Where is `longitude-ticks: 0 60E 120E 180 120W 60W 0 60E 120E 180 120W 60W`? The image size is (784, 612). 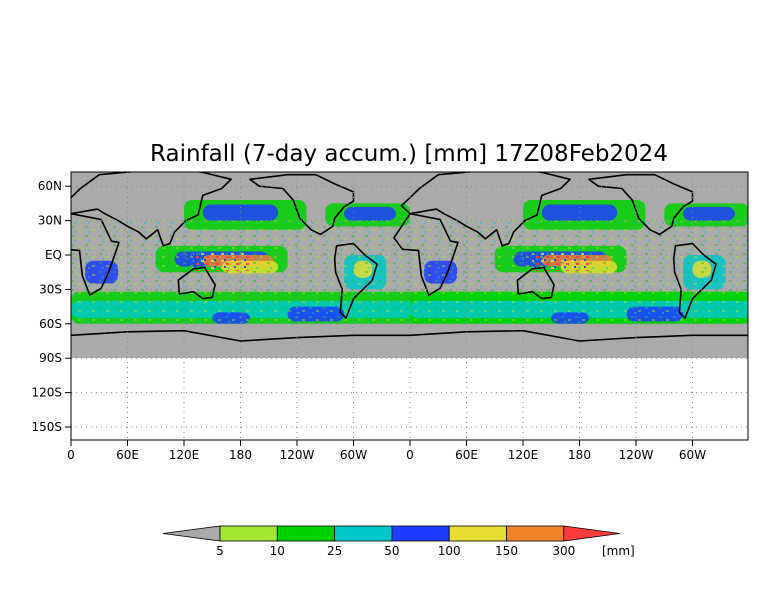
longitude-ticks: 0 60E 120E 180 120W 60W 0 60E 120E 180 120W 60W is located at coordinates (386, 451).